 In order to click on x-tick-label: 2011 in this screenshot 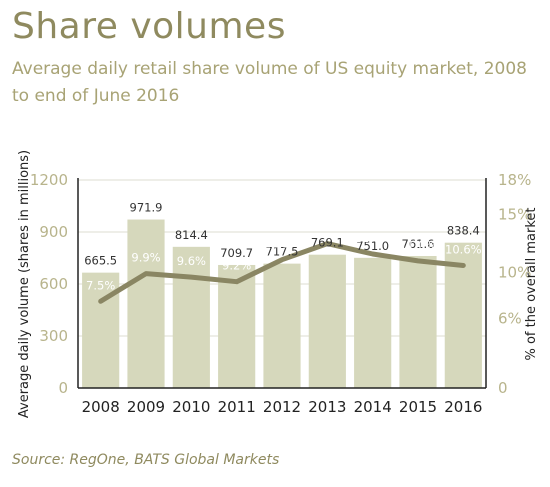, I will do `click(237, 407)`.